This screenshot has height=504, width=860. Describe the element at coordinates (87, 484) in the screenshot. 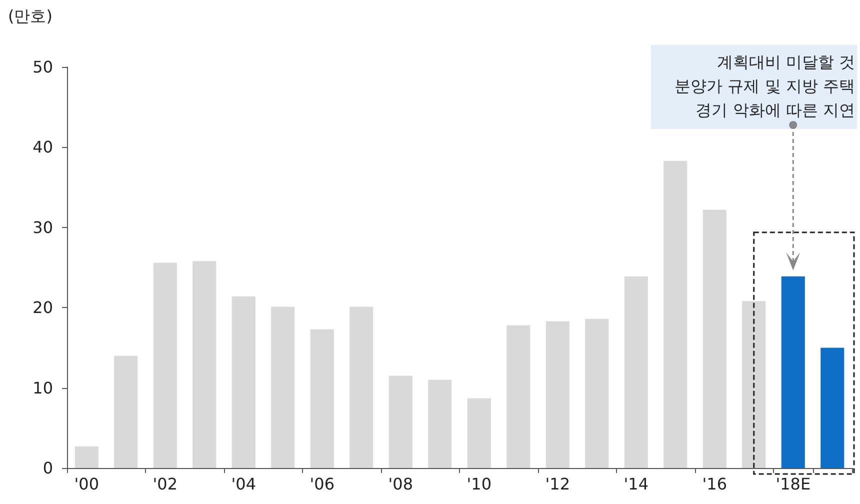

I see `x-tick-label: '00` at that location.